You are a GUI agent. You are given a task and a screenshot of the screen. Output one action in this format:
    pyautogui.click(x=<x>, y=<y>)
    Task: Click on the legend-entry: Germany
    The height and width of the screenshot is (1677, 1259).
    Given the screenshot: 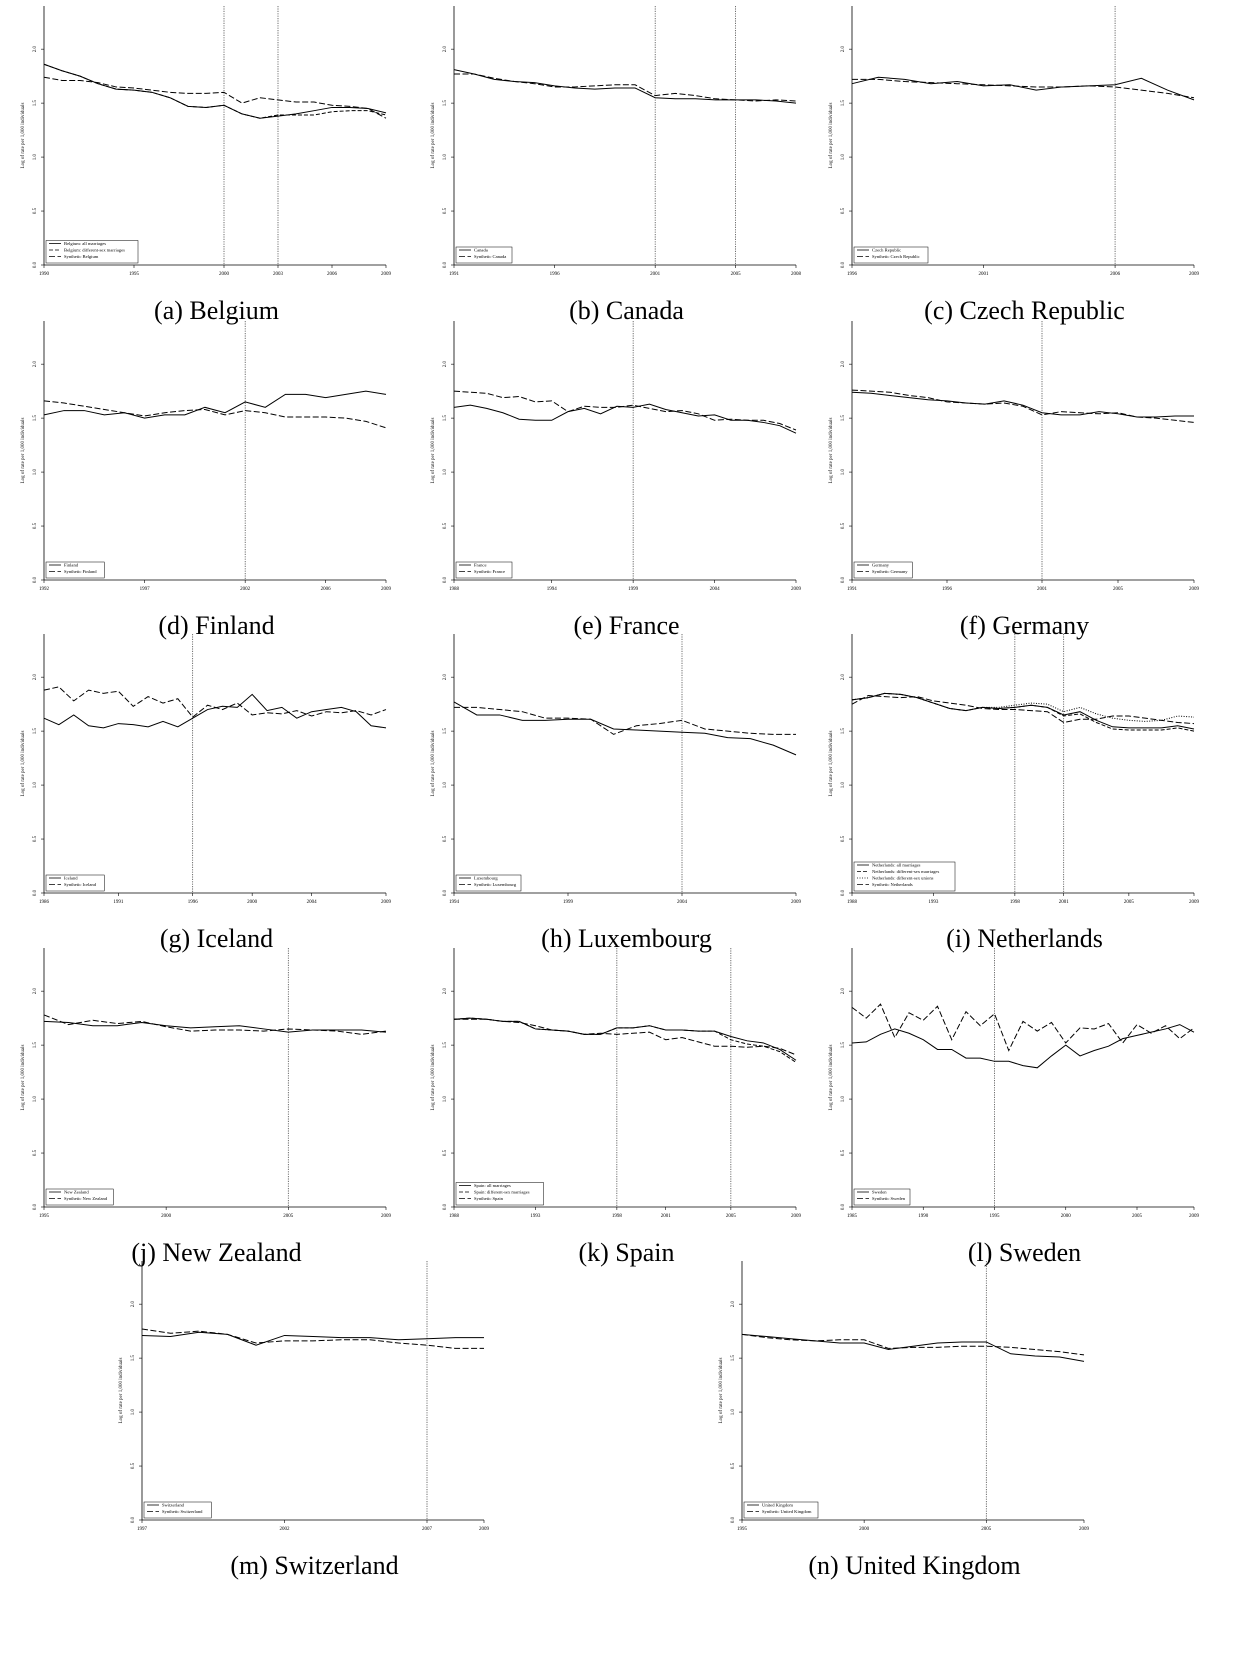 What is the action you would take?
    pyautogui.click(x=881, y=565)
    